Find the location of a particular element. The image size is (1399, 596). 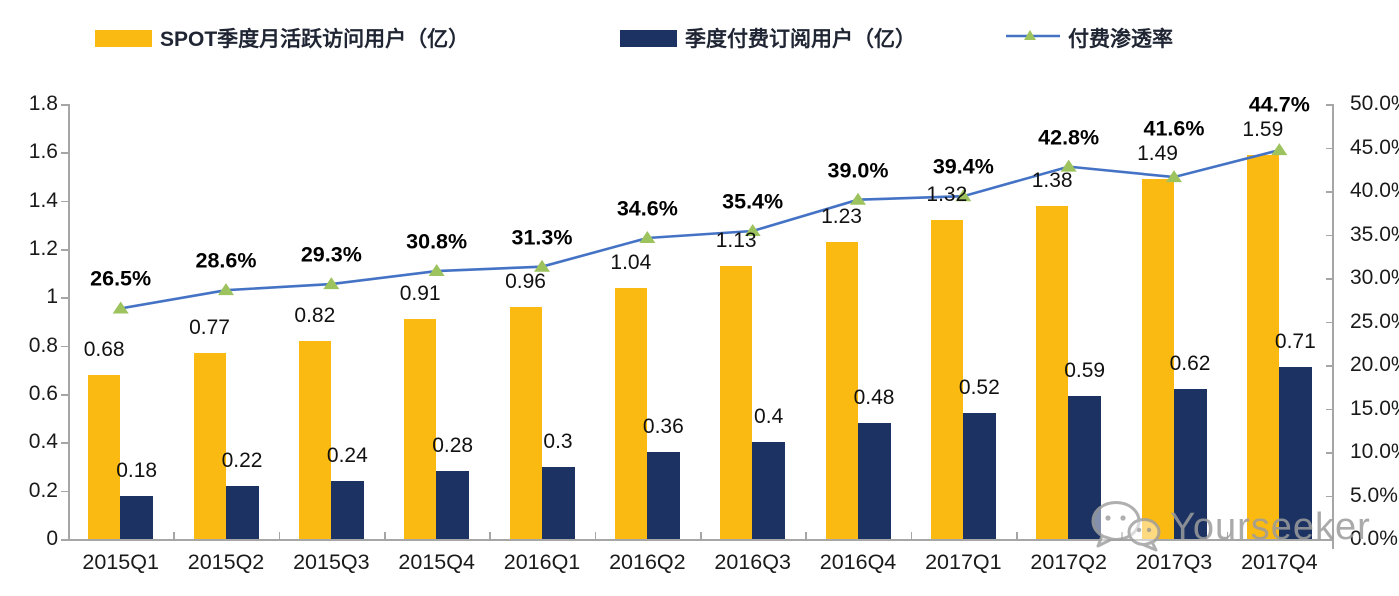

subscribers-value-label: 0.3 is located at coordinates (558, 441).